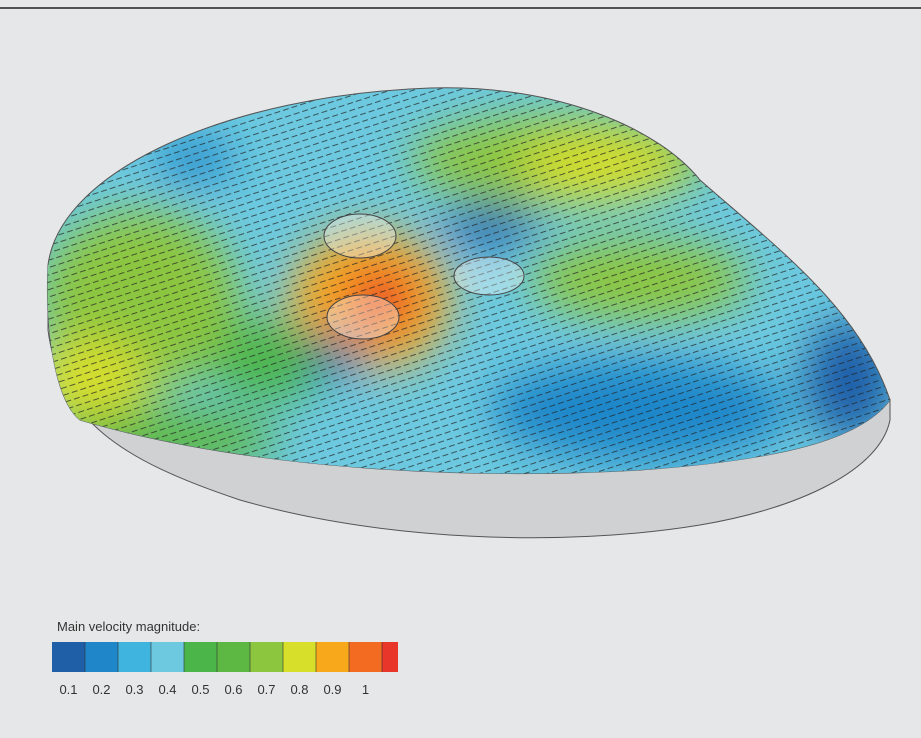  I want to click on scale-label: 0.5, so click(200, 689).